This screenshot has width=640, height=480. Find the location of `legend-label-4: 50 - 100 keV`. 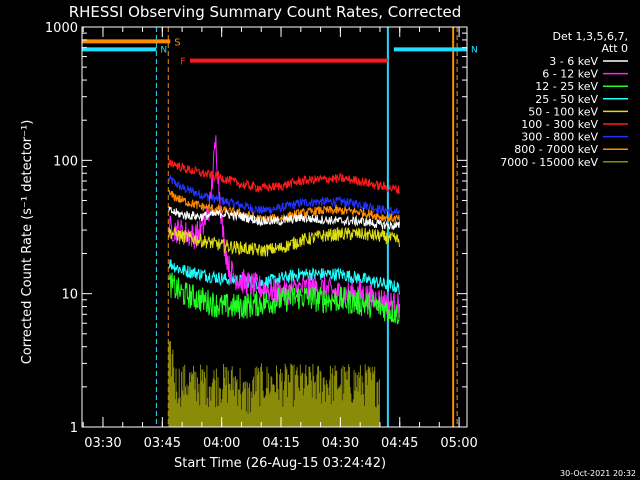

legend-label-4: 50 - 100 keV is located at coordinates (563, 111).